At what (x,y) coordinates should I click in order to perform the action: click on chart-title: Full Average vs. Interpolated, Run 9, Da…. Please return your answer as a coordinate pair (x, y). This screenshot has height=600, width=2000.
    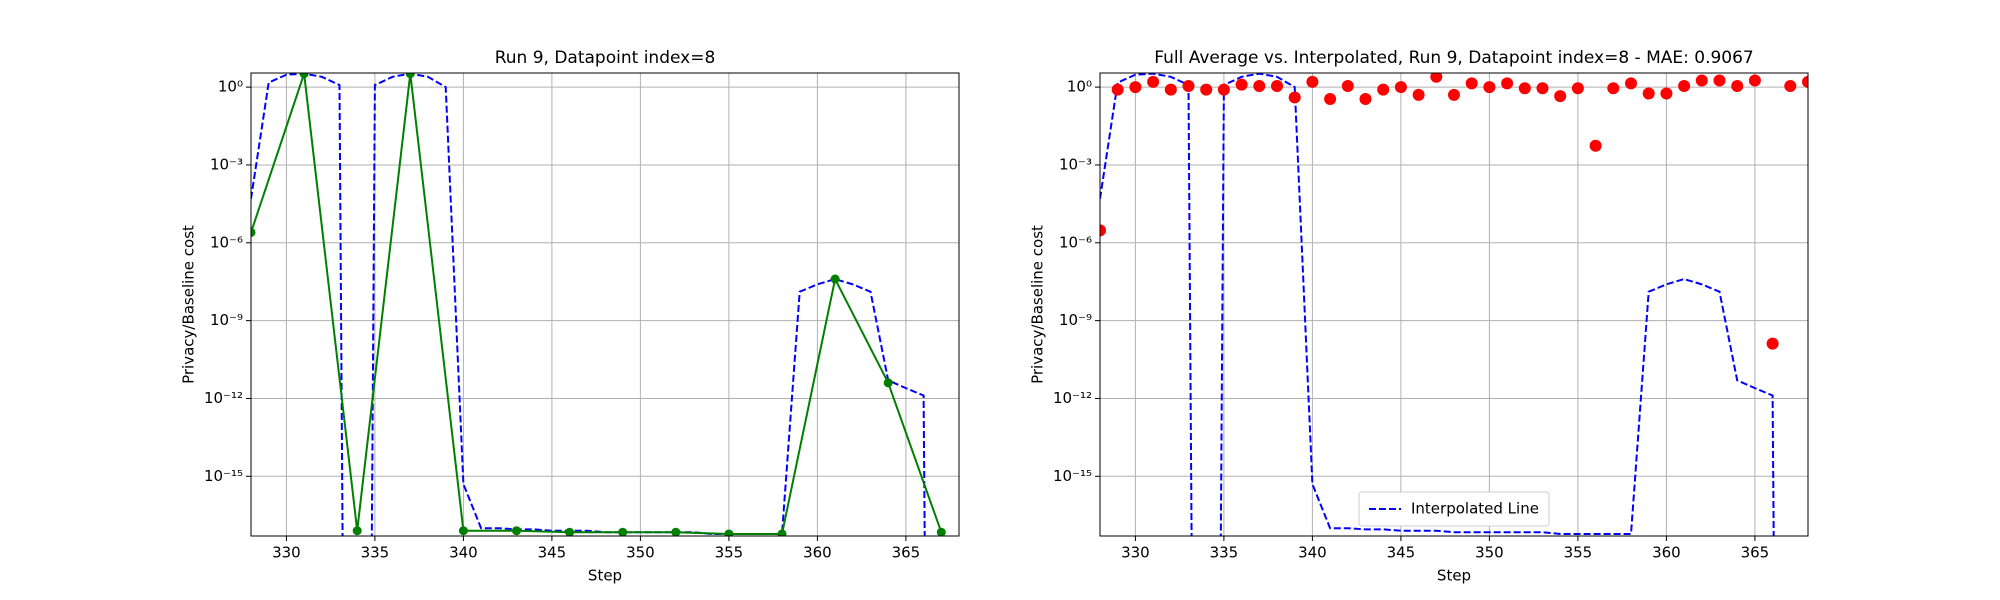
    Looking at the image, I should click on (1454, 58).